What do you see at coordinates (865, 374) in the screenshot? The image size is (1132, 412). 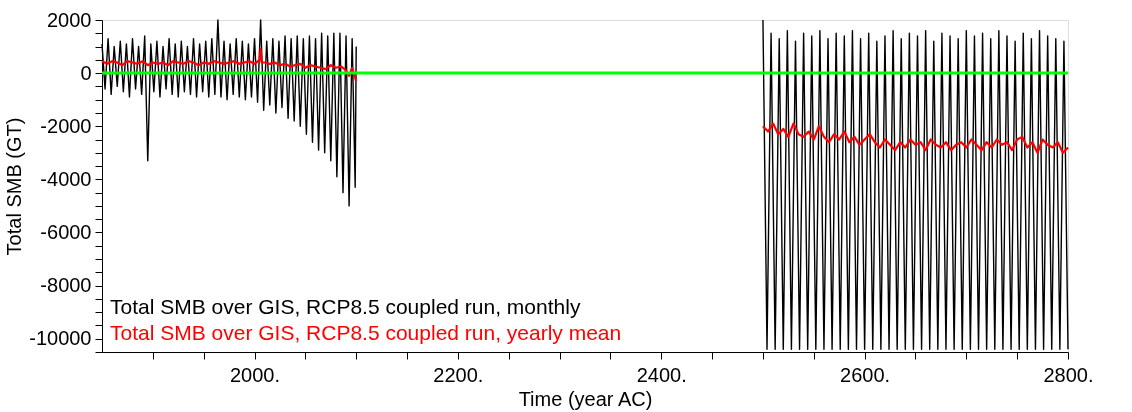 I see `x-tick-label: 2600.` at bounding box center [865, 374].